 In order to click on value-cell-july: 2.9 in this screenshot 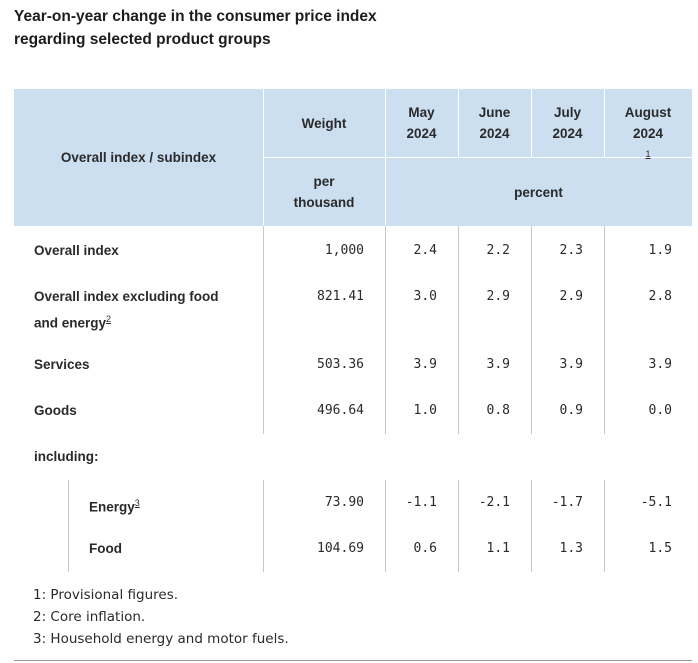, I will do `click(571, 296)`.